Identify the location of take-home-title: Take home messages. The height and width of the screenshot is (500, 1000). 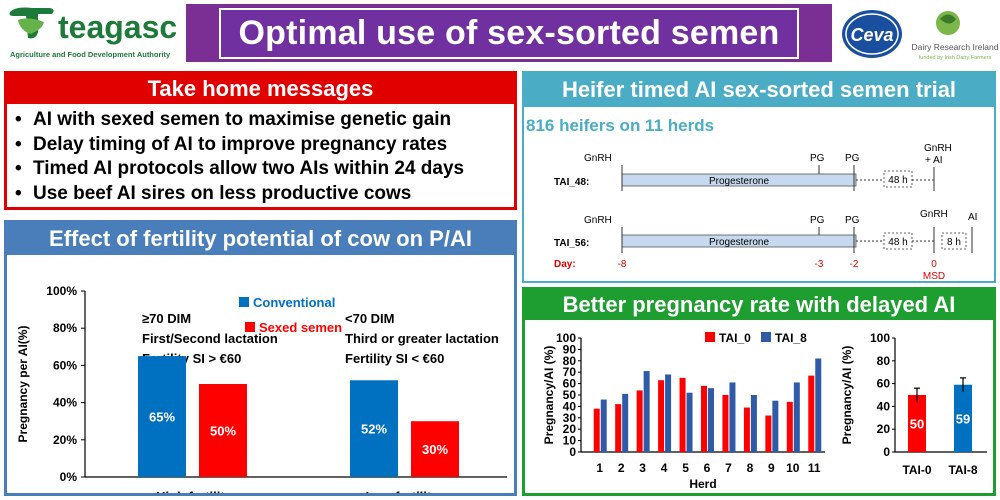
(260, 89).